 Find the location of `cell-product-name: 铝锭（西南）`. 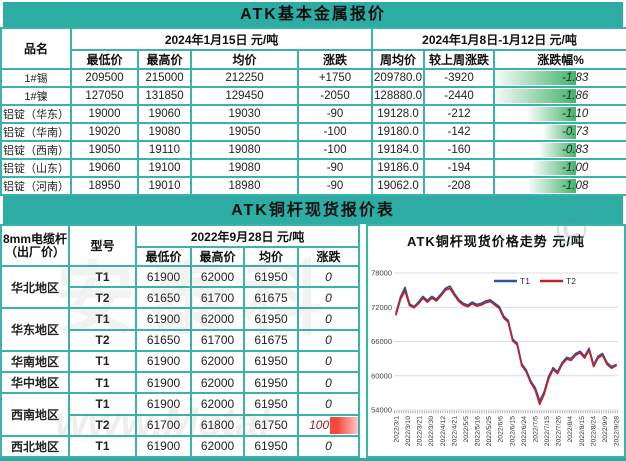

cell-product-name: 铝锭（西南） is located at coordinates (36, 150).